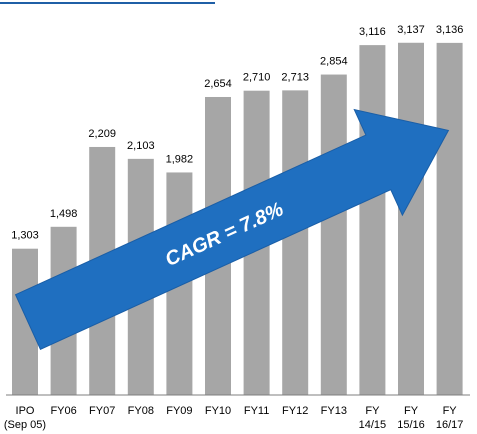 This screenshot has height=434, width=477. I want to click on value-label: 3,136, so click(450, 30).